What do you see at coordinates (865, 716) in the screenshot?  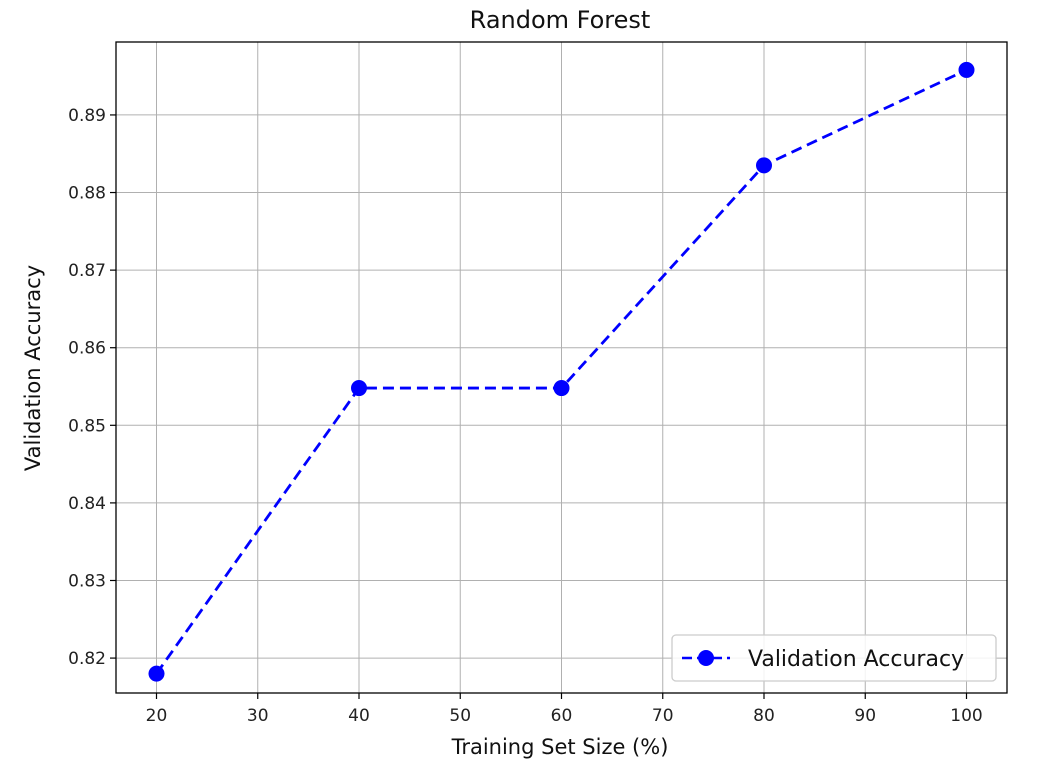 I see `x-tick-label: 90` at bounding box center [865, 716].